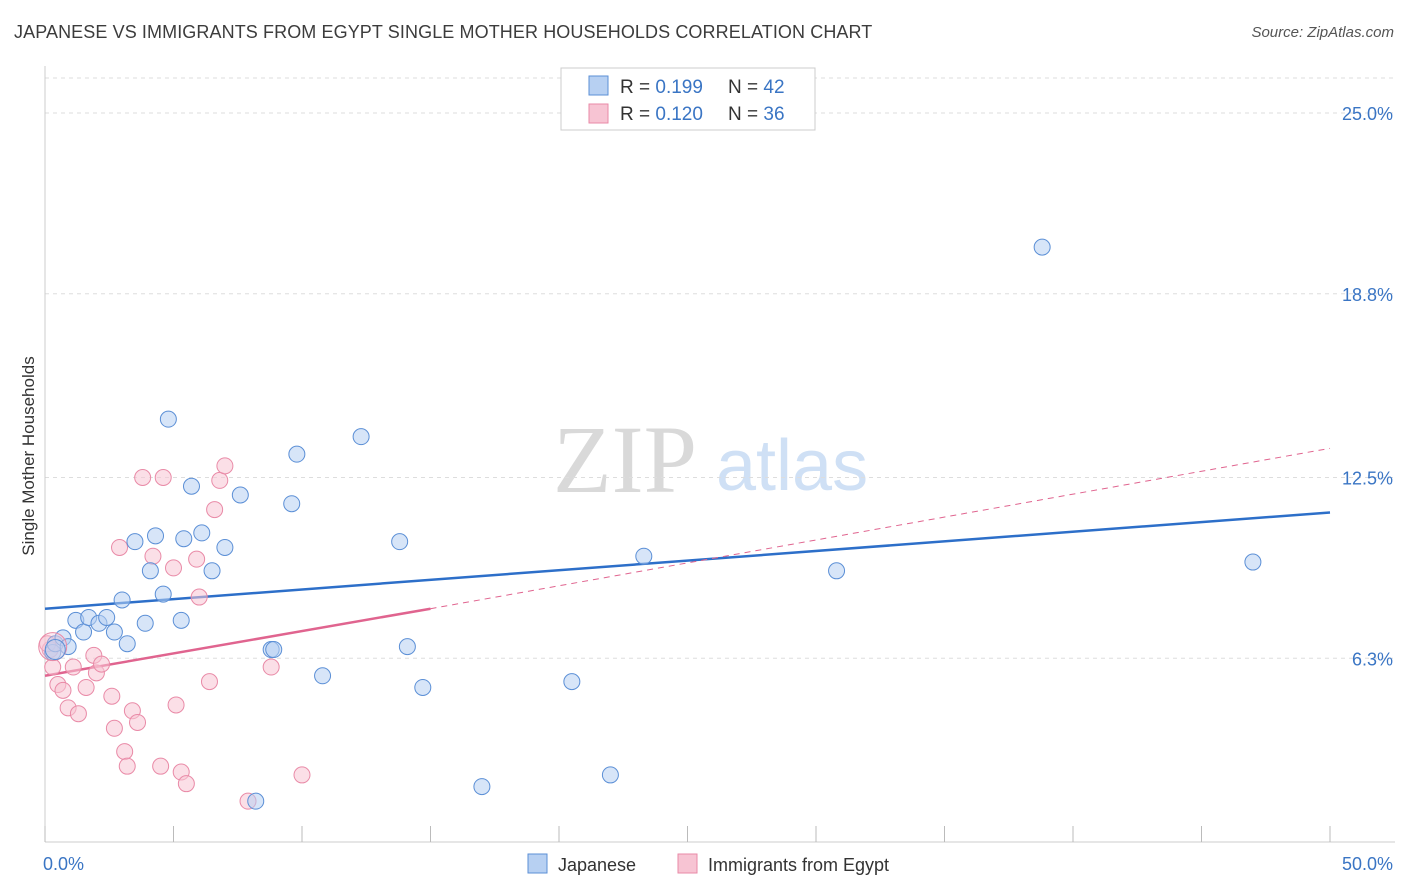 The width and height of the screenshot is (1406, 892). What do you see at coordinates (1322, 32) in the screenshot?
I see `source-label: Source: ZipAtlas.com` at bounding box center [1322, 32].